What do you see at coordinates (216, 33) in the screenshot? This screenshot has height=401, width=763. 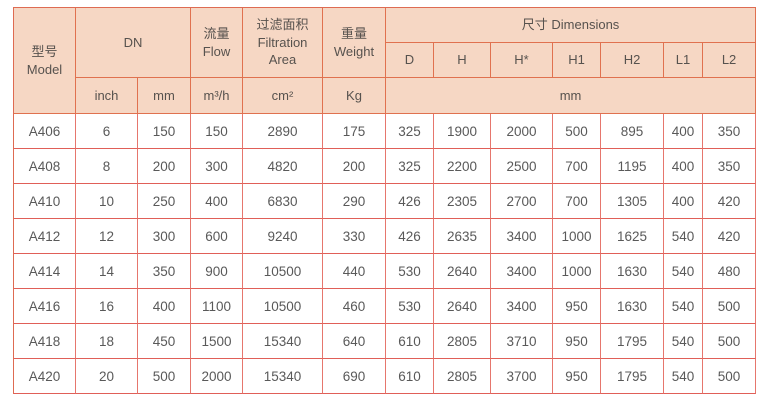 I see `header-flow-zh: 流量` at bounding box center [216, 33].